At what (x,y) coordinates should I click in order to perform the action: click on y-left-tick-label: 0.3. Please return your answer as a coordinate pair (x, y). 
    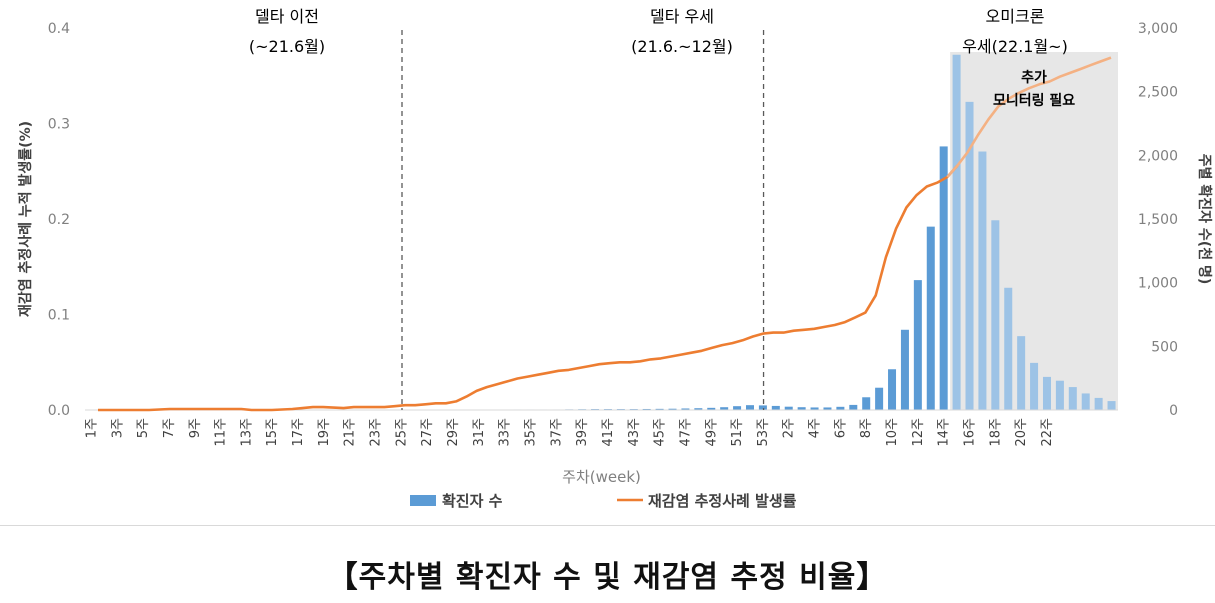
    Looking at the image, I should click on (59, 125).